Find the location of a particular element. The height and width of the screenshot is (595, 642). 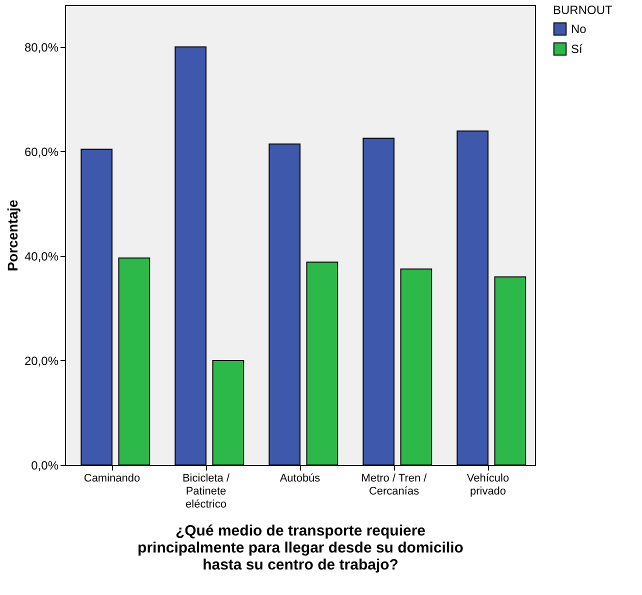

x-tick-label: Bicicleta / Patinete eléctrico is located at coordinates (206, 491).